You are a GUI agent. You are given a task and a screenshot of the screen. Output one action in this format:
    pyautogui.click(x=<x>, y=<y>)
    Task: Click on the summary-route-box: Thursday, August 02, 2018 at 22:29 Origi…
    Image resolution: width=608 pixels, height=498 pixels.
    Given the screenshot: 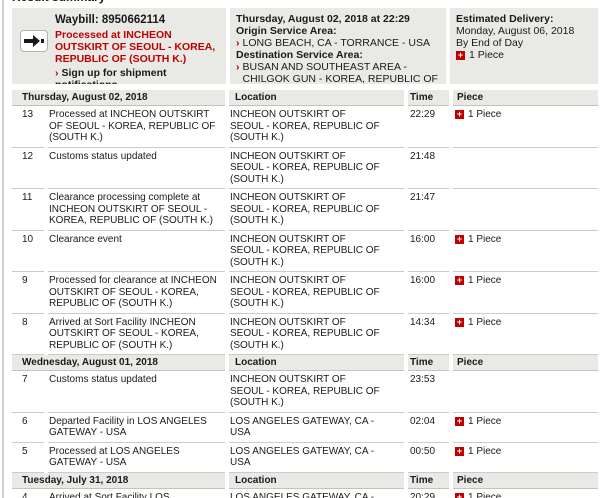 What is the action you would take?
    pyautogui.click(x=338, y=46)
    